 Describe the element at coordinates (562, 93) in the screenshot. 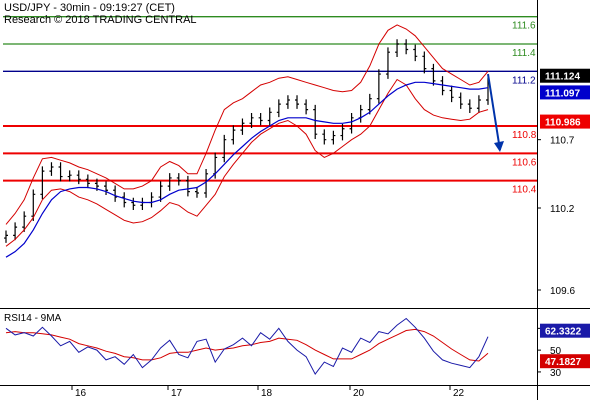

I see `price-tag-label: 111.097` at that location.